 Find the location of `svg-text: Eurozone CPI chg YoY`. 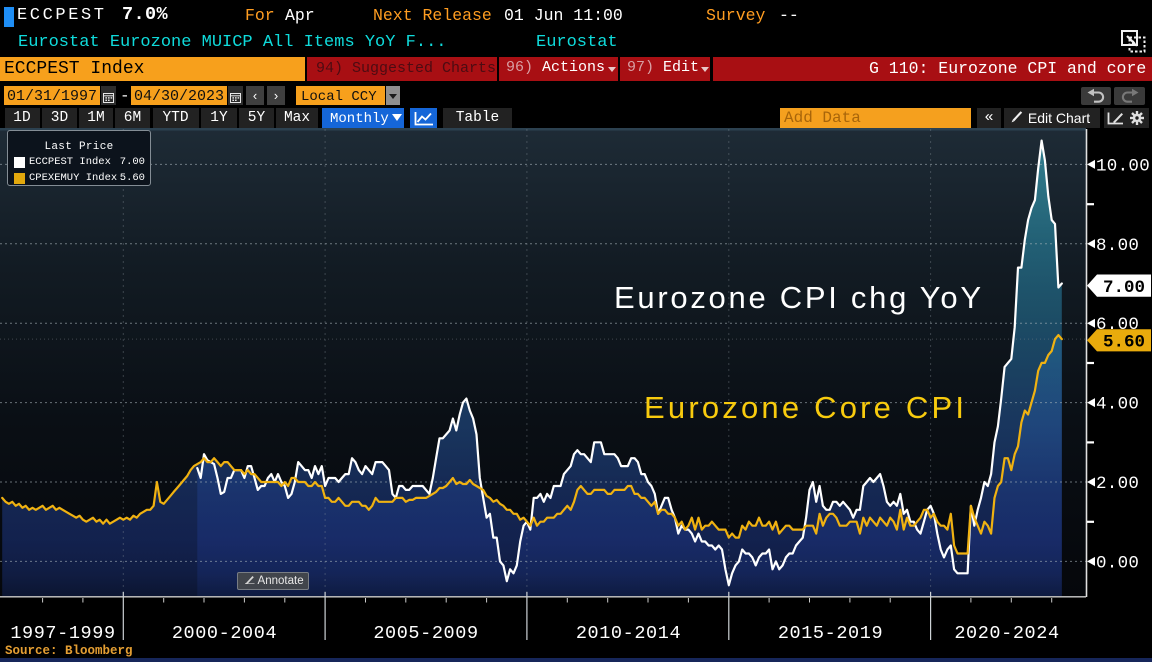

svg-text: Eurozone CPI chg YoY is located at coordinates (797, 297).